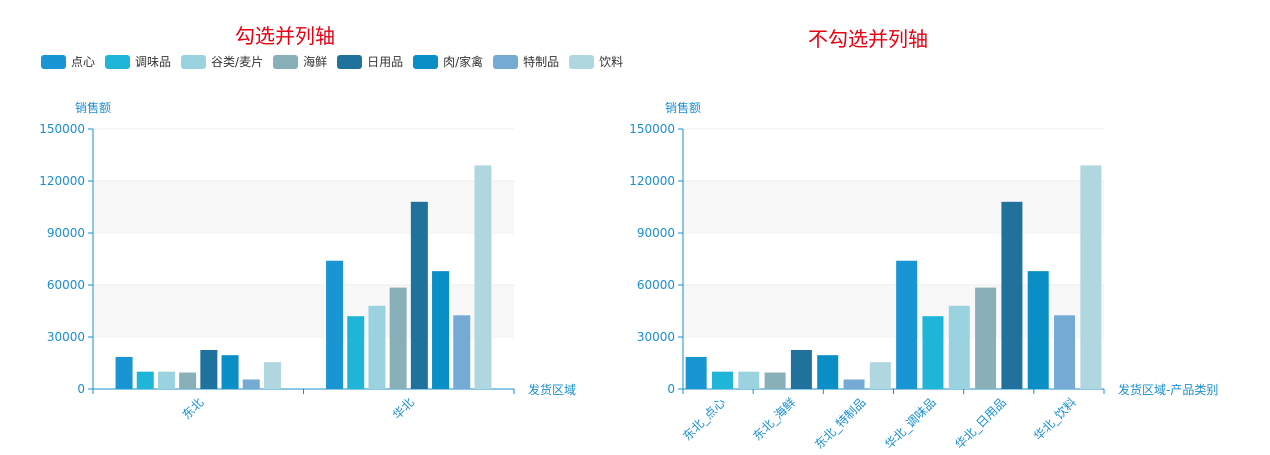 The width and height of the screenshot is (1270, 455). What do you see at coordinates (596, 61) in the screenshot?
I see `legend-item: 饮料` at bounding box center [596, 61].